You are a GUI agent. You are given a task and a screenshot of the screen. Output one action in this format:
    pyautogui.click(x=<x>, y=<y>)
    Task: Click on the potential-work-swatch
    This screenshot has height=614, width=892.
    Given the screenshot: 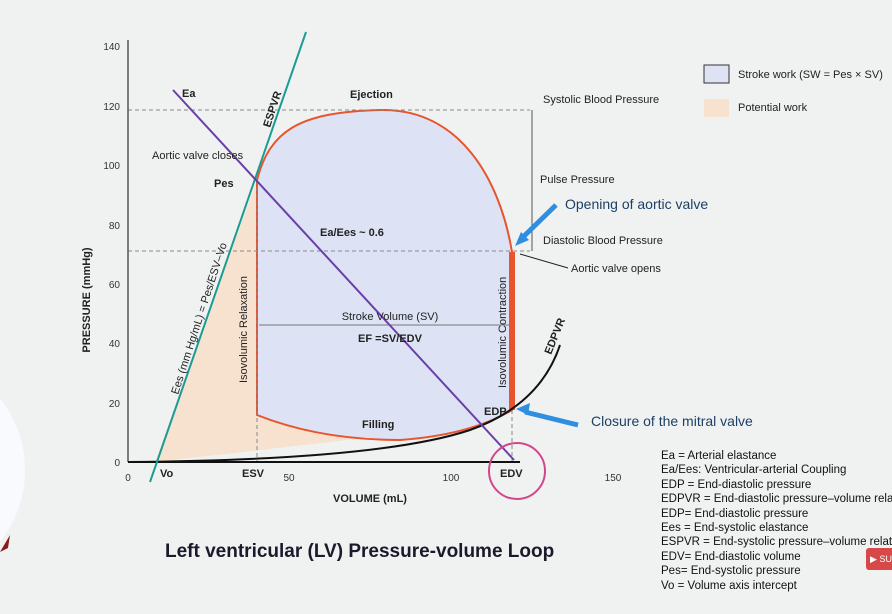 What is the action you would take?
    pyautogui.click(x=716, y=108)
    